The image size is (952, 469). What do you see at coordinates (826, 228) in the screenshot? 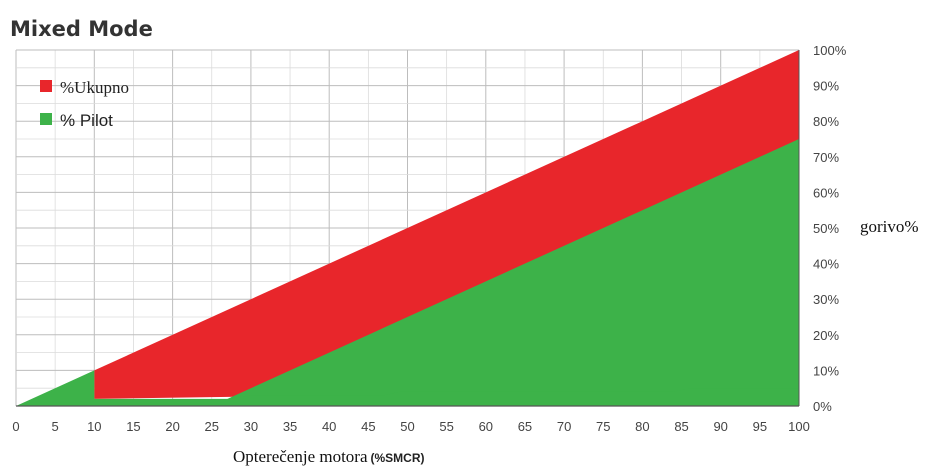
I see `y-tick-label: 50%` at bounding box center [826, 228].